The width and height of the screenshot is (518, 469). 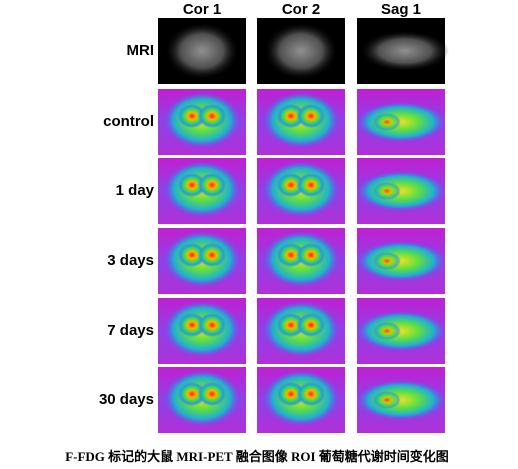 What do you see at coordinates (126, 399) in the screenshot?
I see `row-label: 30 days` at bounding box center [126, 399].